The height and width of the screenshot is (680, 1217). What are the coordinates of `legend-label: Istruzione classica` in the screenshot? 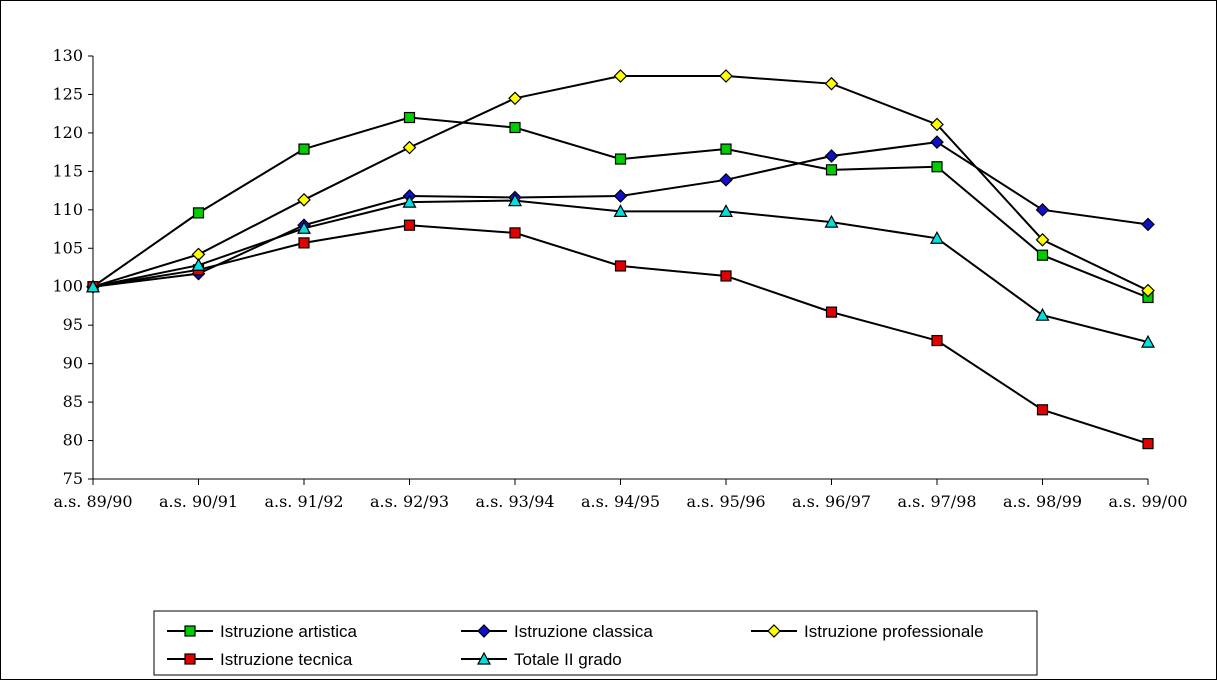 It's located at (583, 631).